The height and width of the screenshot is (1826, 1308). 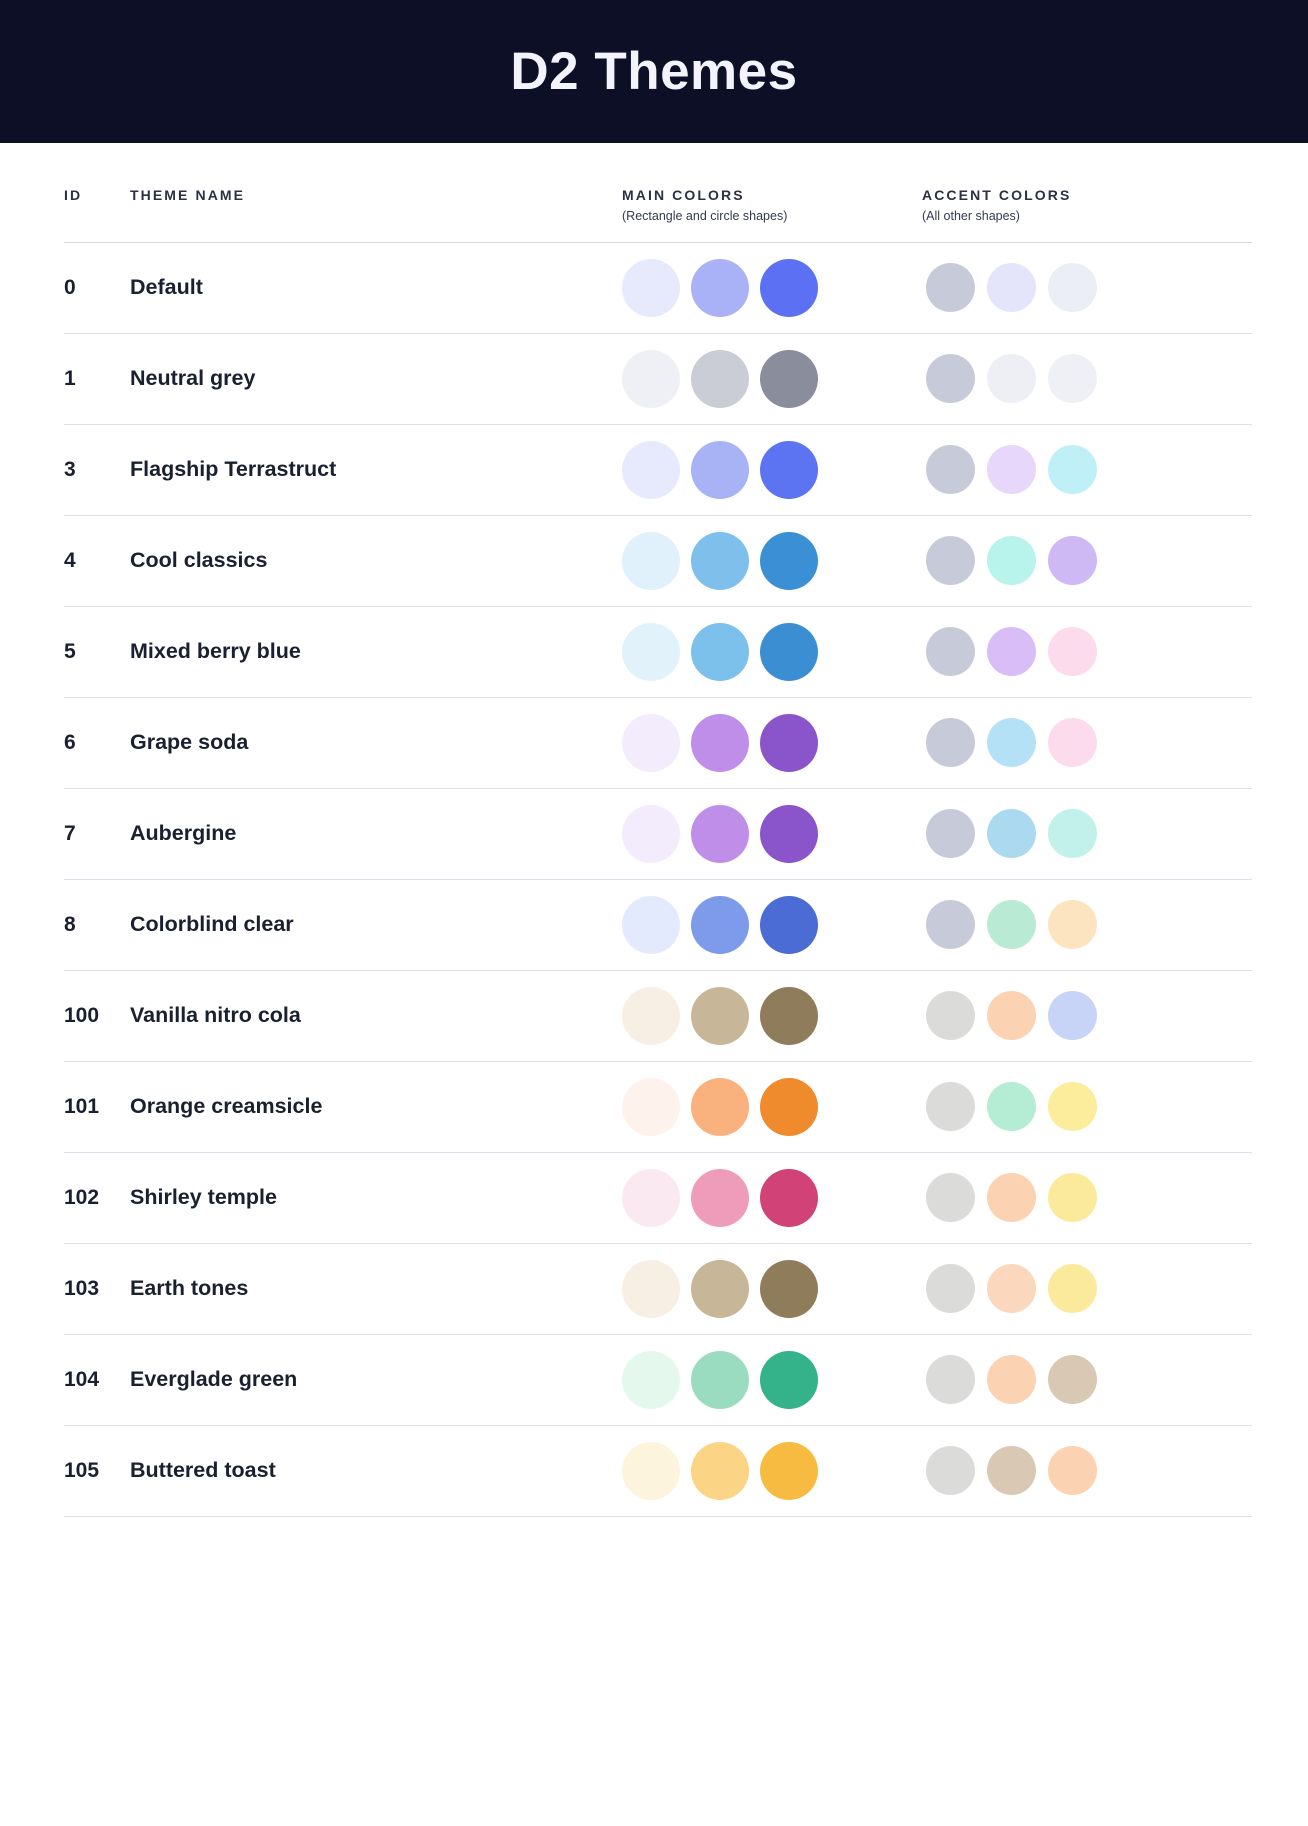 I want to click on accent-colors-cell, so click(x=1087, y=1471).